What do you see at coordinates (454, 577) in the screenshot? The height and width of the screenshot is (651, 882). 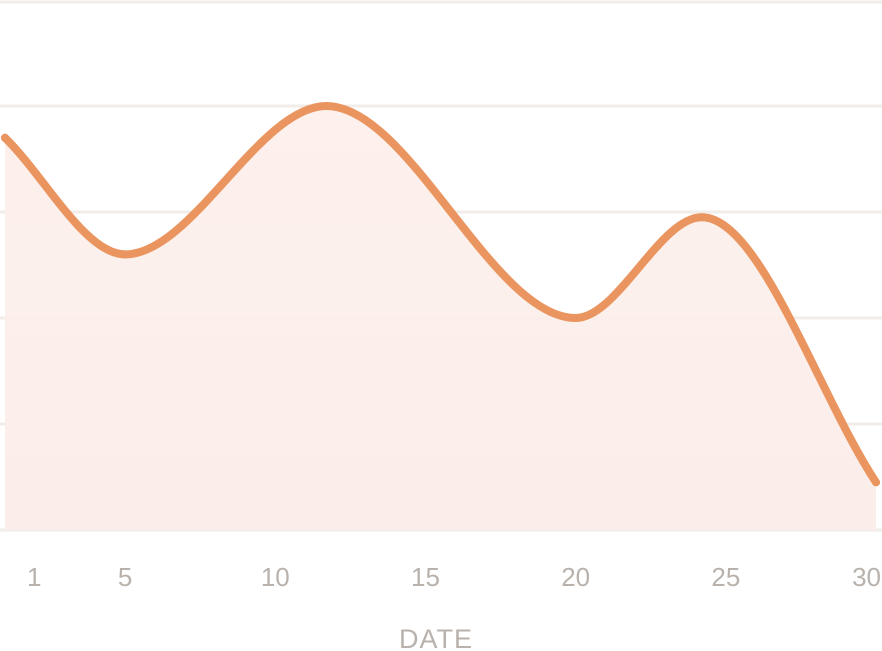 I see `x-axis-ticks: 1 5 10 15 20 25 30` at bounding box center [454, 577].